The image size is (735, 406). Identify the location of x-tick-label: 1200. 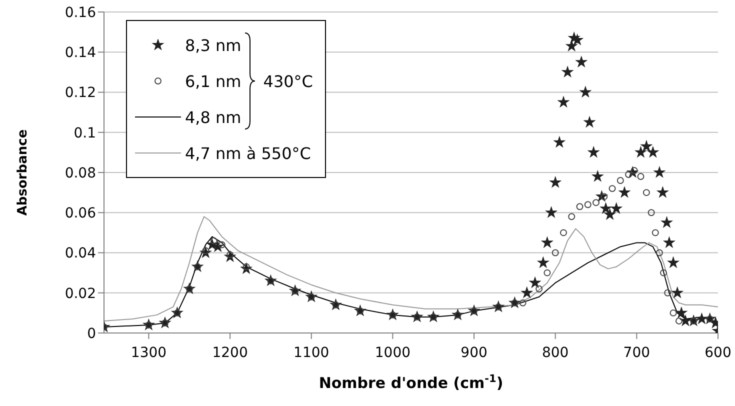
(230, 352).